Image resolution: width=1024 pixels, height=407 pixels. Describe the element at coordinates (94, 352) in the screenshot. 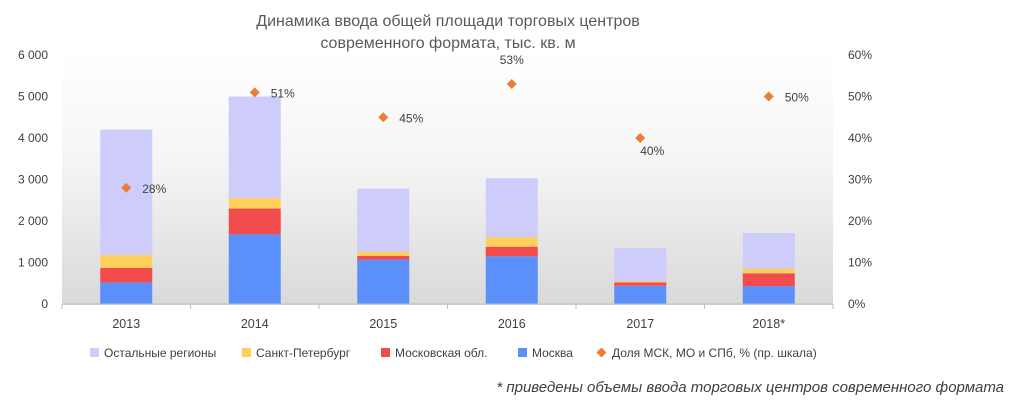

I see `legend-swatch-other-regions` at that location.